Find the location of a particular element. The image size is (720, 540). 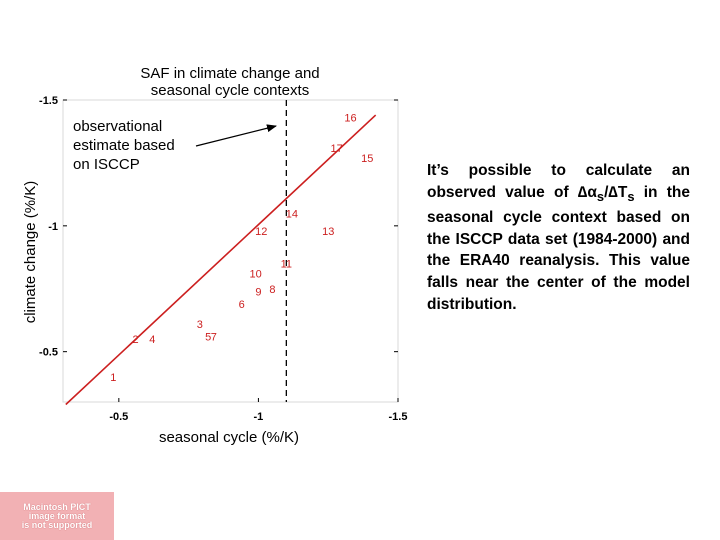

t-letter: T is located at coordinates (622, 192).